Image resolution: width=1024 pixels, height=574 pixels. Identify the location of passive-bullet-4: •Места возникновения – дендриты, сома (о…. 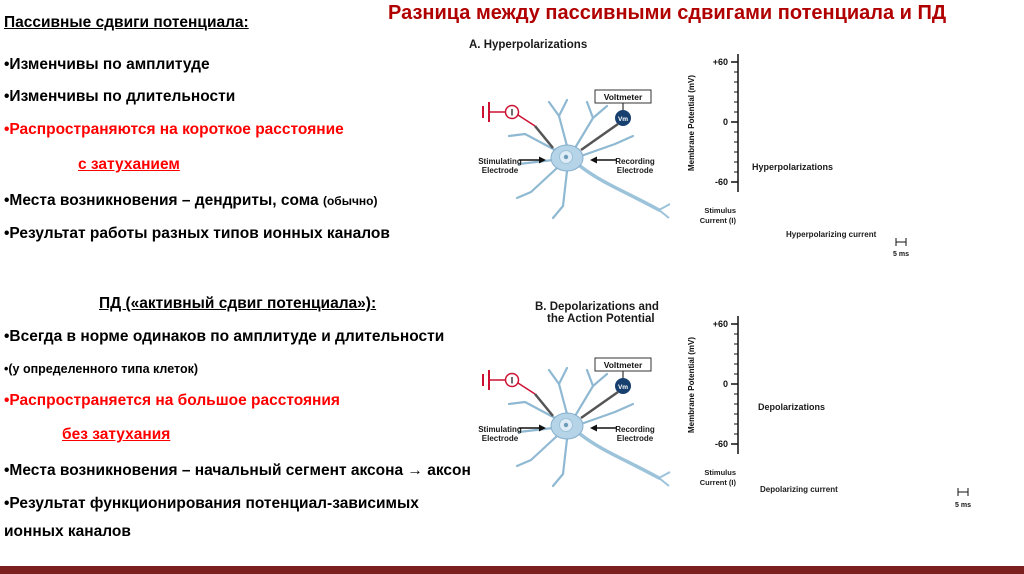
(190, 201).